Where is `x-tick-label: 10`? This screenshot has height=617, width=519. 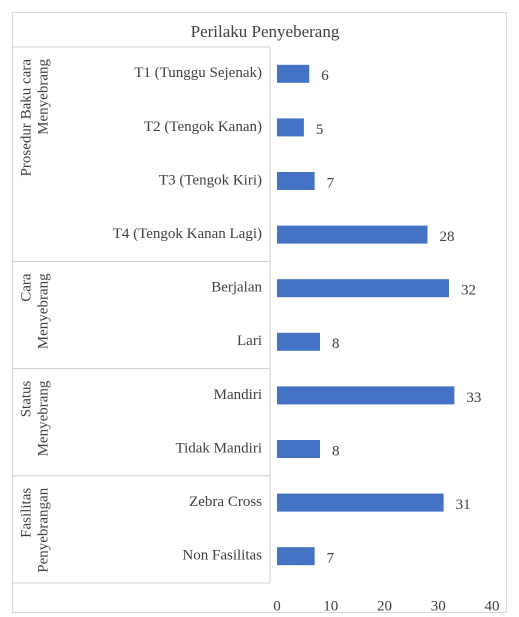
x-tick-label: 10 is located at coordinates (330, 606).